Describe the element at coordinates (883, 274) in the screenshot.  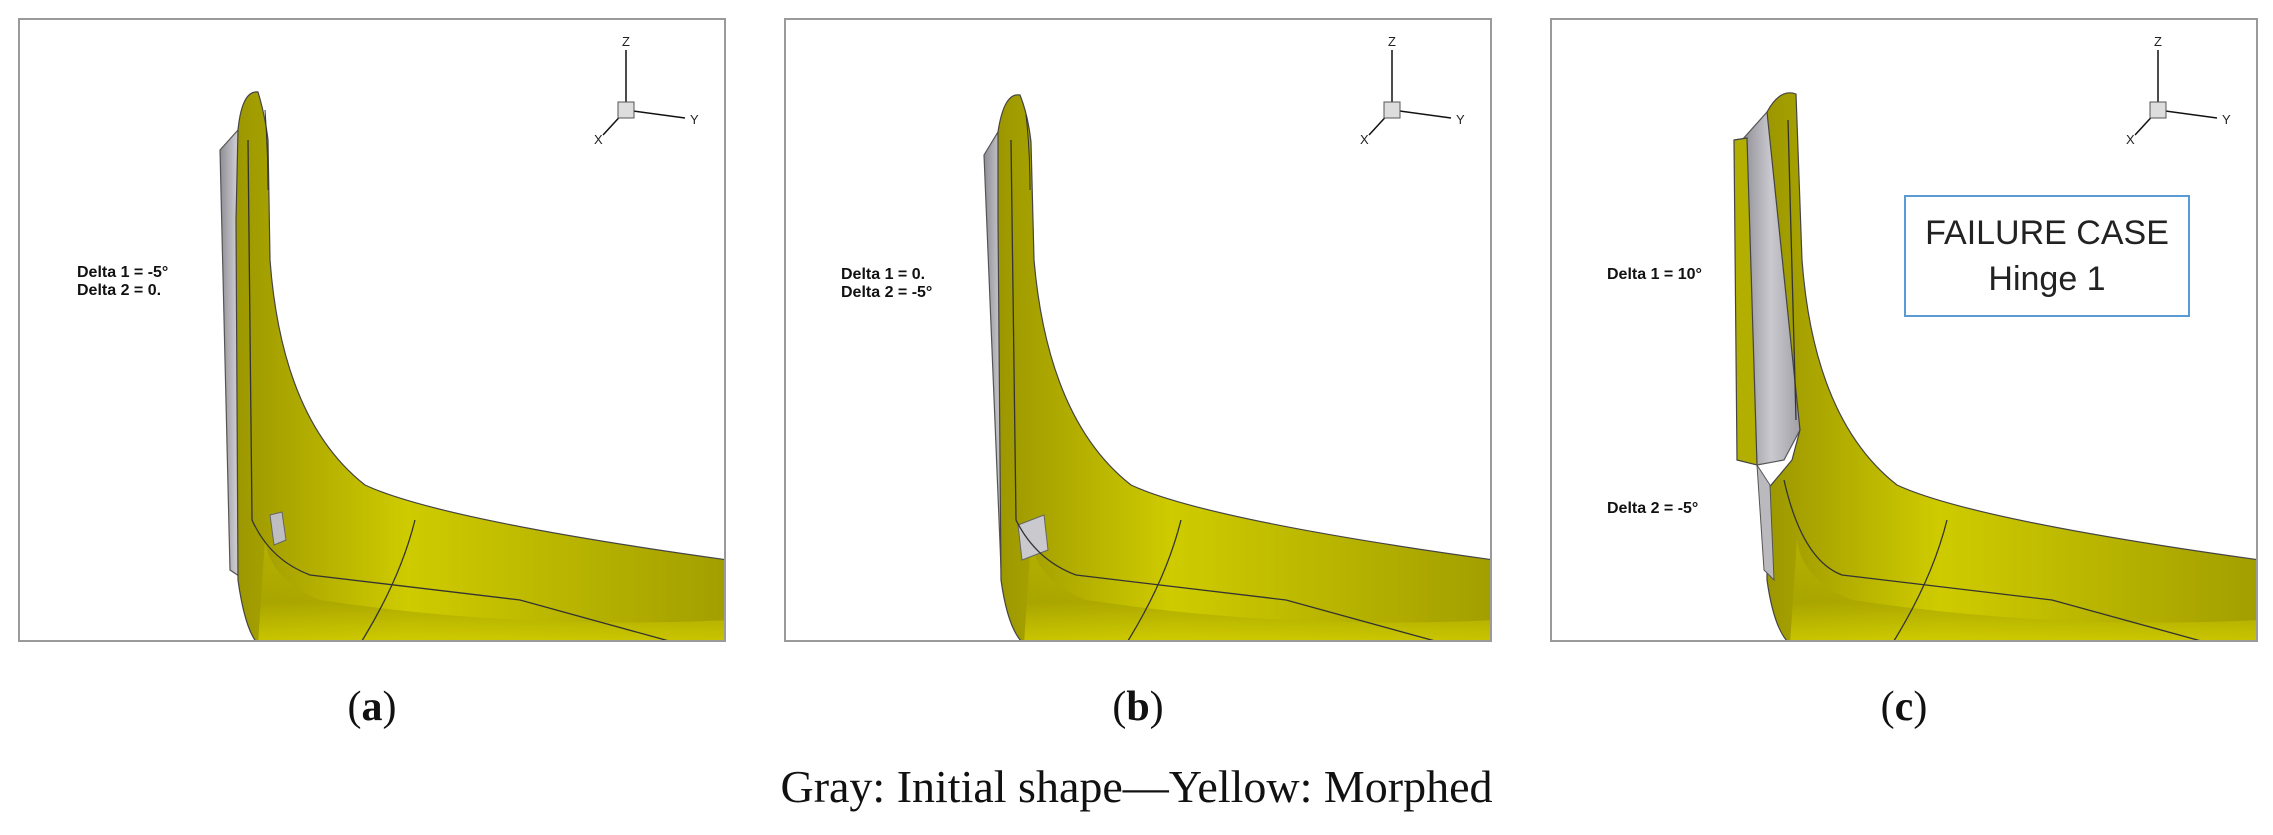
I see `delta1-b: Delta 1 = 0.` at that location.